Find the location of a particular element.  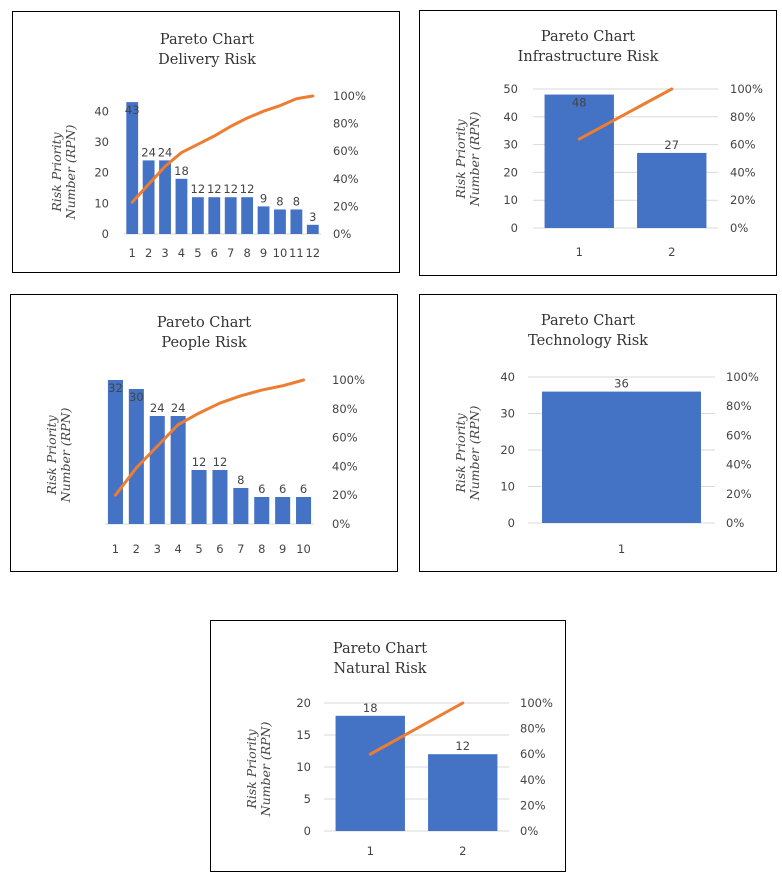

chart-subtitle: Natural Risk is located at coordinates (379, 669).